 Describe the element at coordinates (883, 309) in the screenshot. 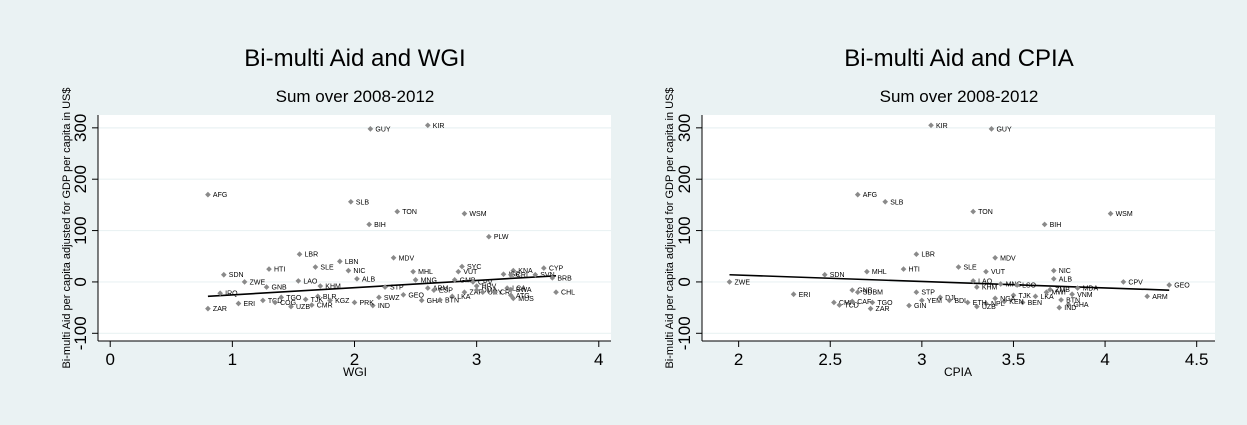

I see `data-point-label: ZAR` at that location.